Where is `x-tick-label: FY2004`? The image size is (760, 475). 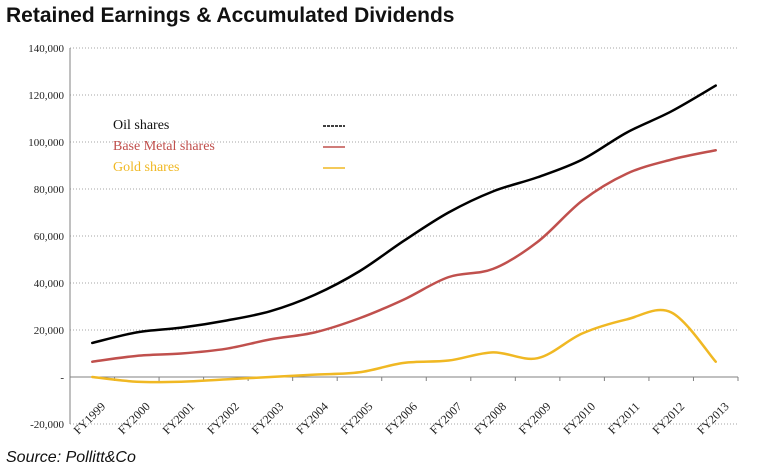 x-tick-label: FY2004 is located at coordinates (312, 418).